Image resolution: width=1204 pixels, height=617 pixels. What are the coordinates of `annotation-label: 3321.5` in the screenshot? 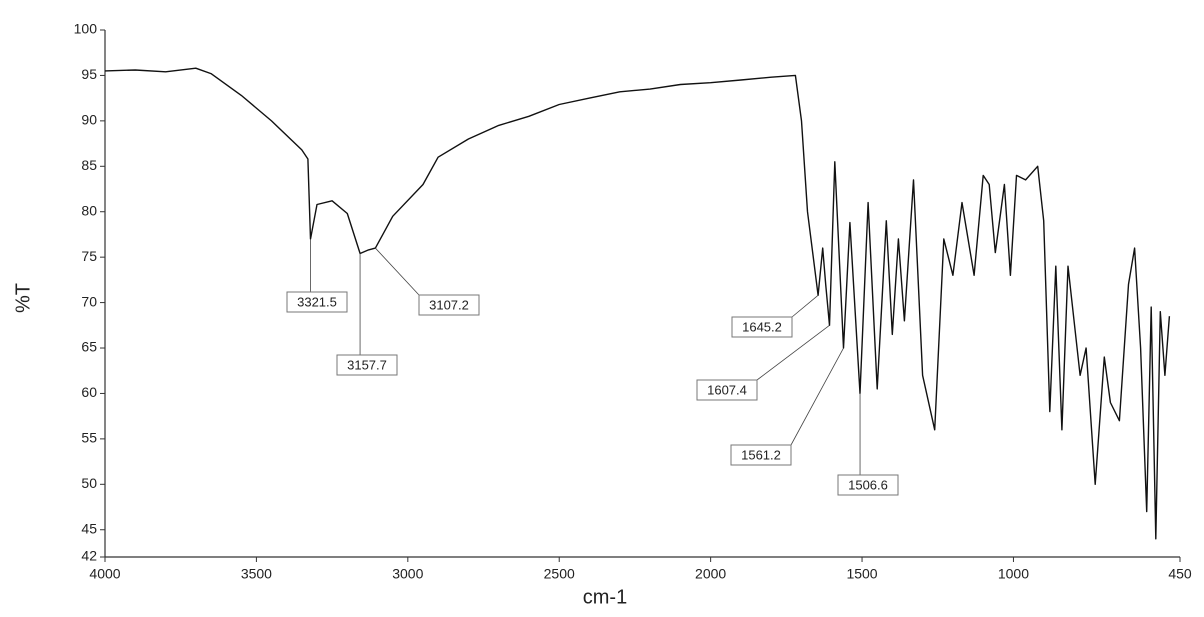 It's located at (317, 301).